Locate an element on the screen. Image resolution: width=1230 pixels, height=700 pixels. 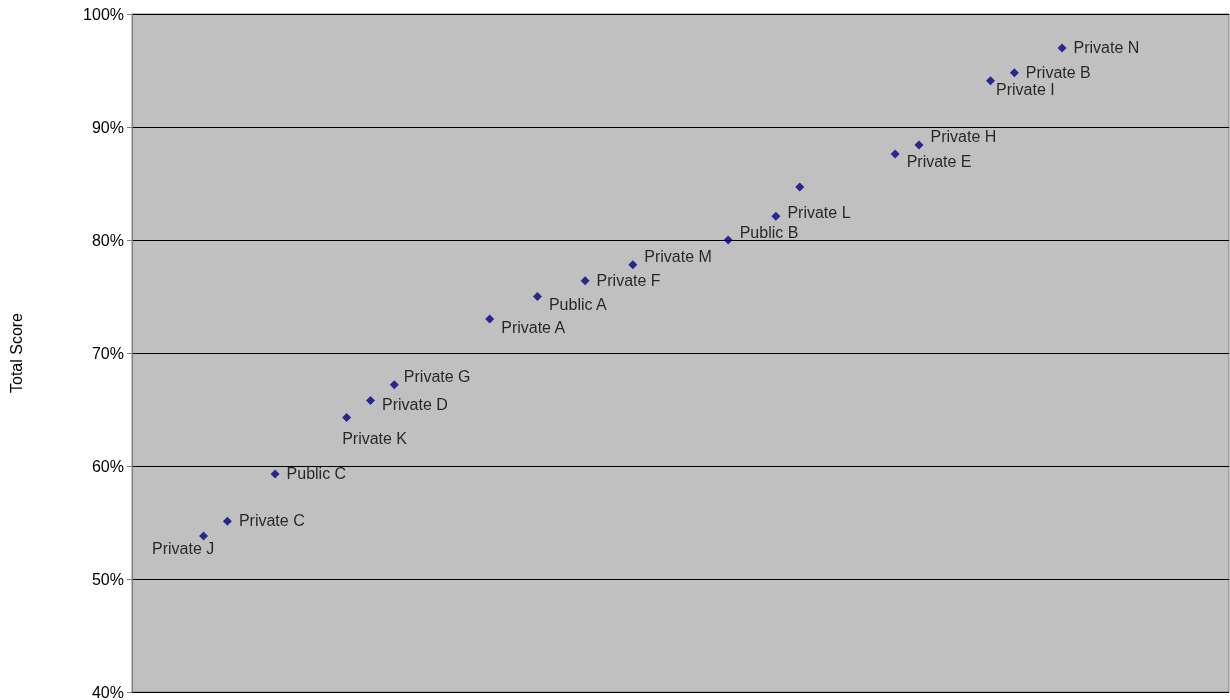
y-tick-label: 50% is located at coordinates (107, 579).